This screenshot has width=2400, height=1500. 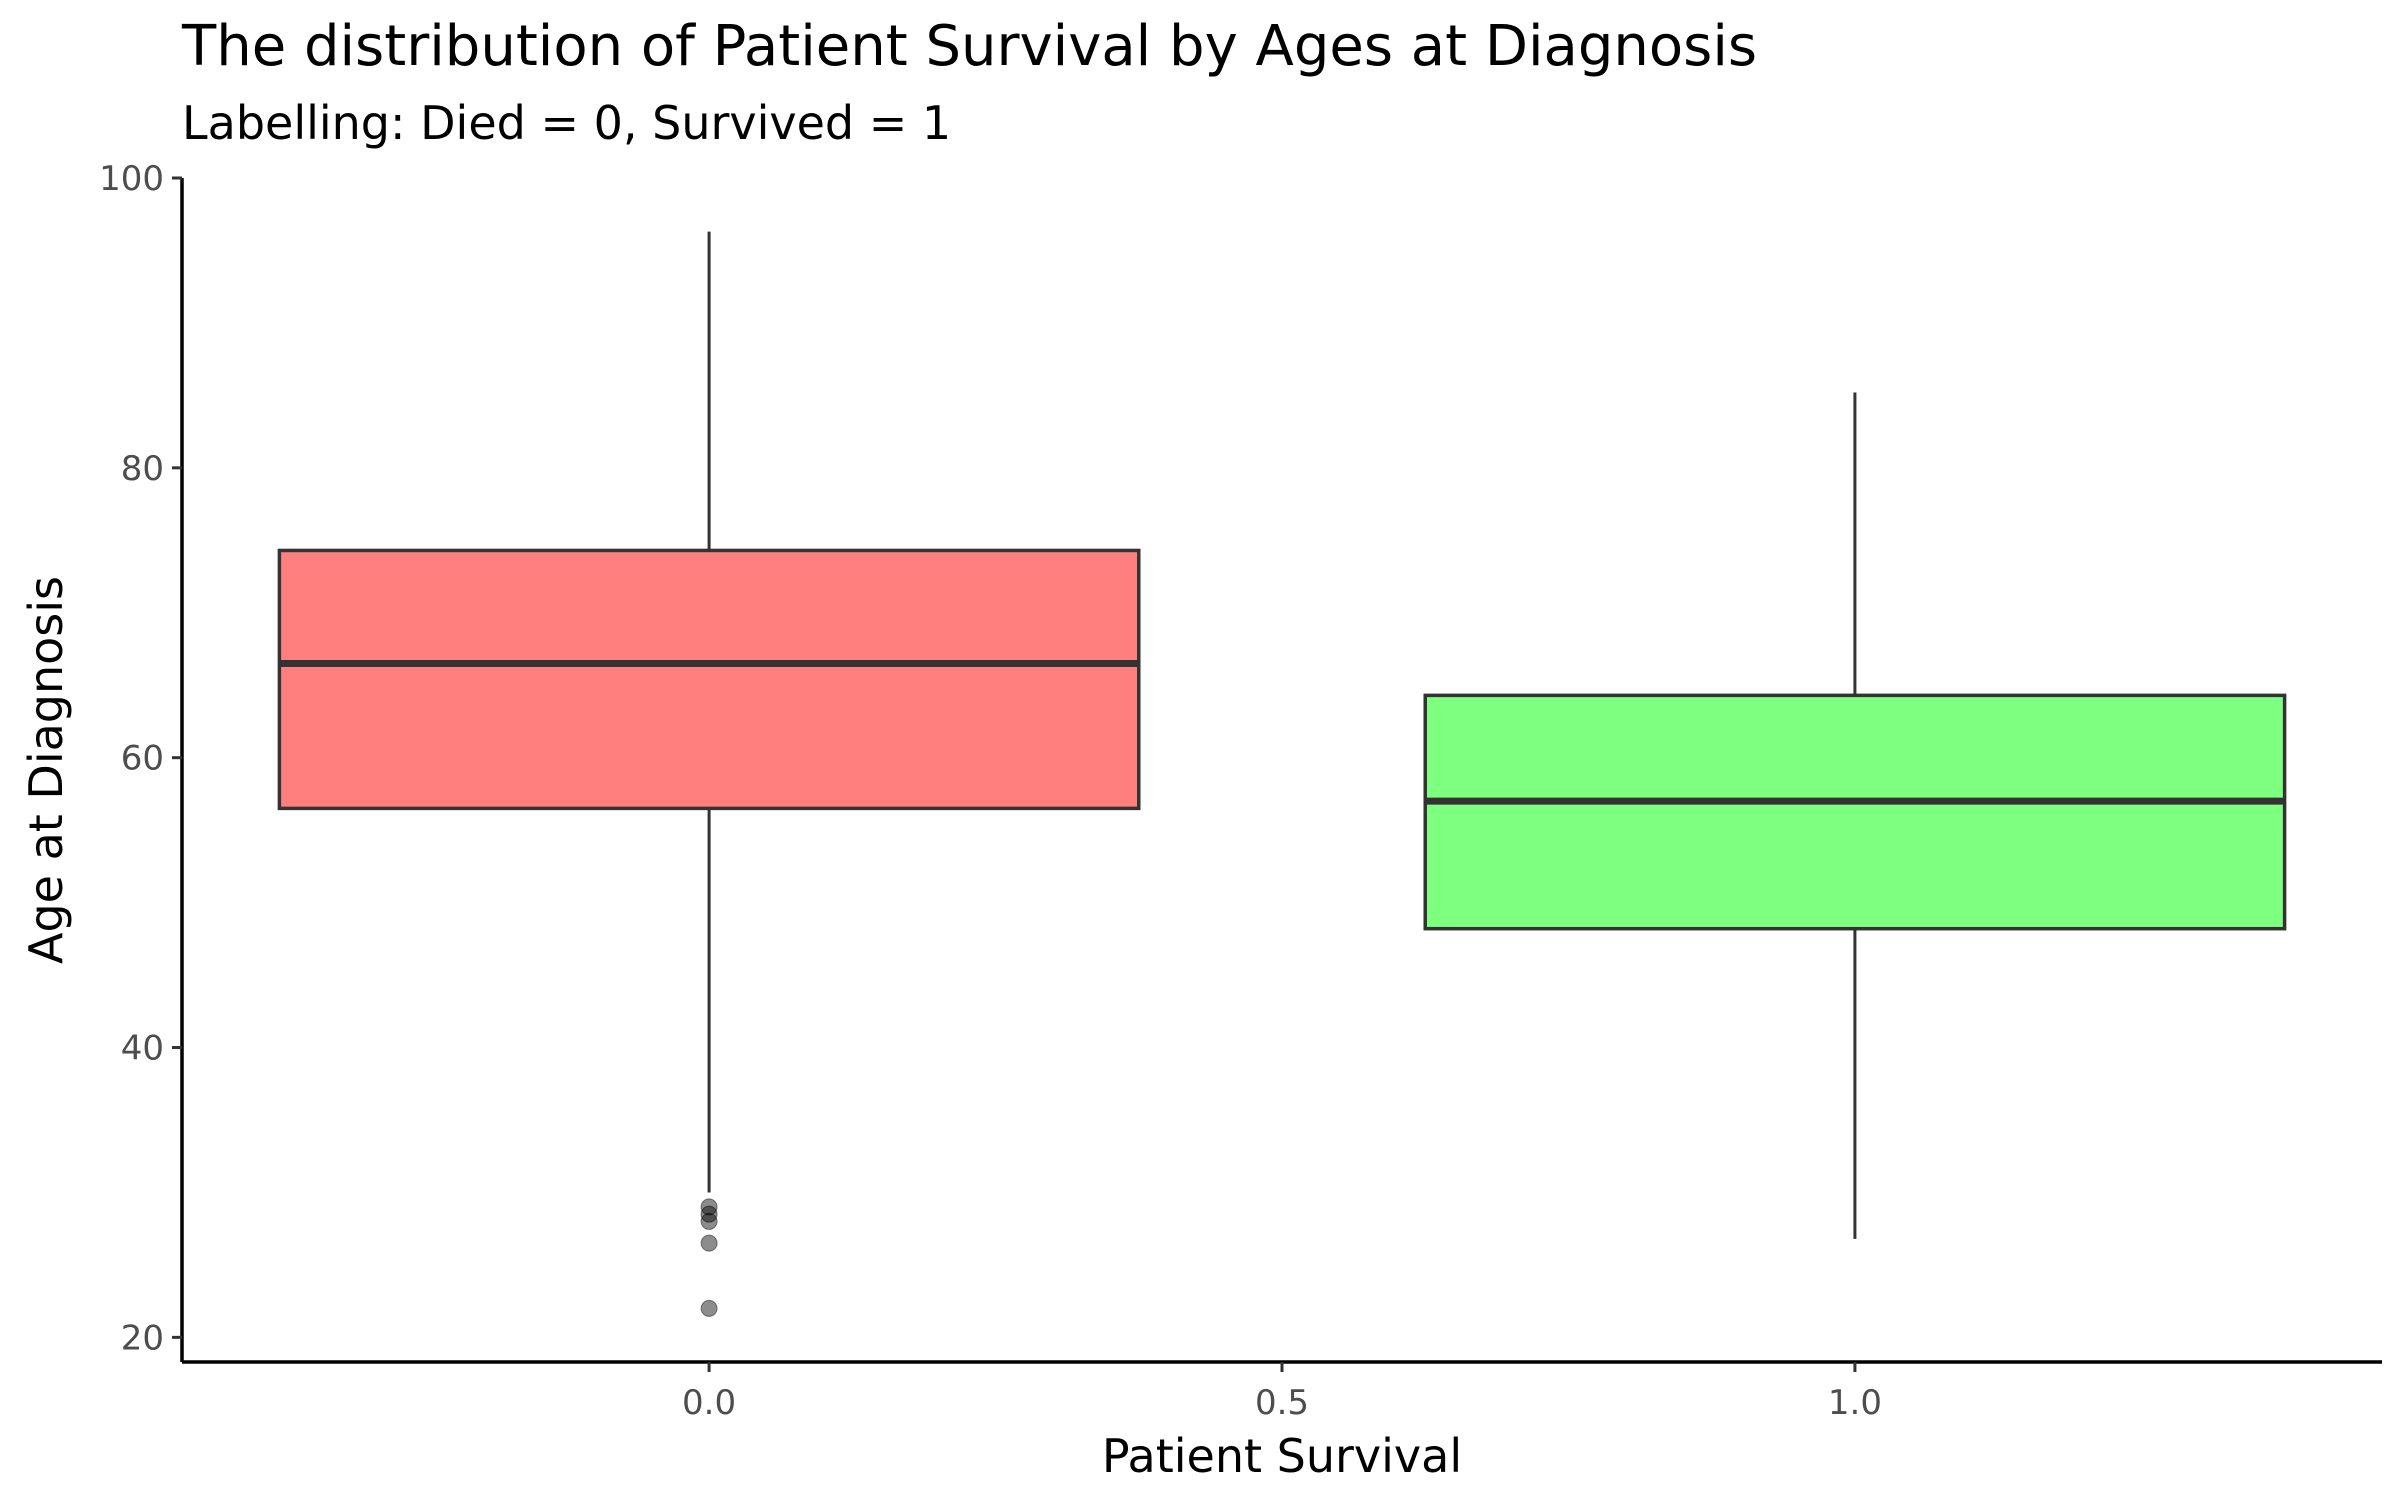 I want to click on y-tick-label: 100, so click(x=131, y=179).